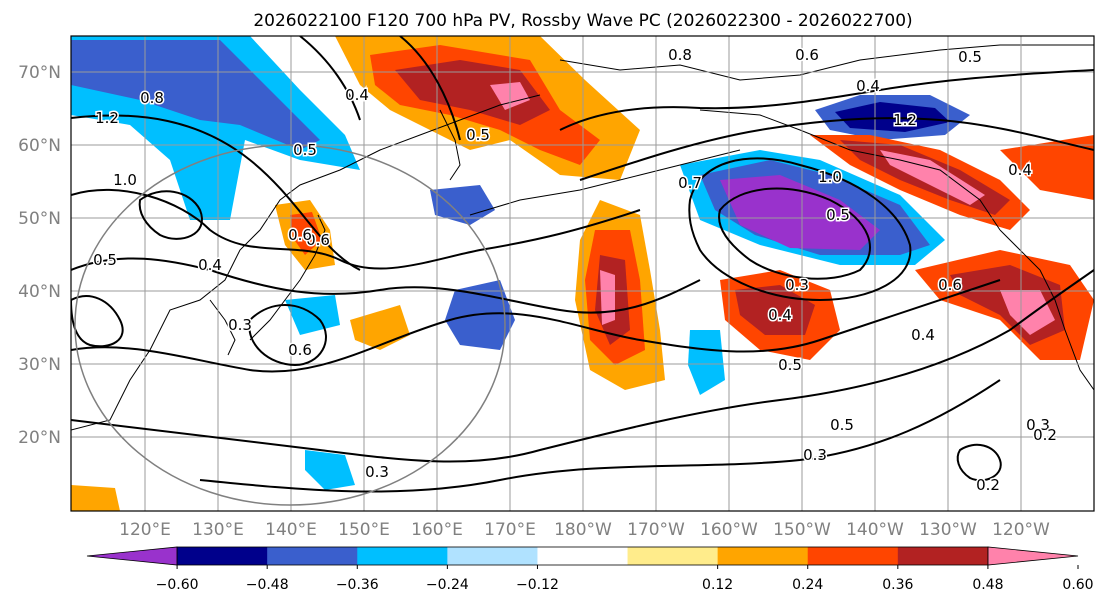 This screenshot has width=1105, height=604. What do you see at coordinates (39, 255) in the screenshot?
I see `latitude-labels: 70°N 60°N 50°N 40°N 30°N 20°N` at bounding box center [39, 255].